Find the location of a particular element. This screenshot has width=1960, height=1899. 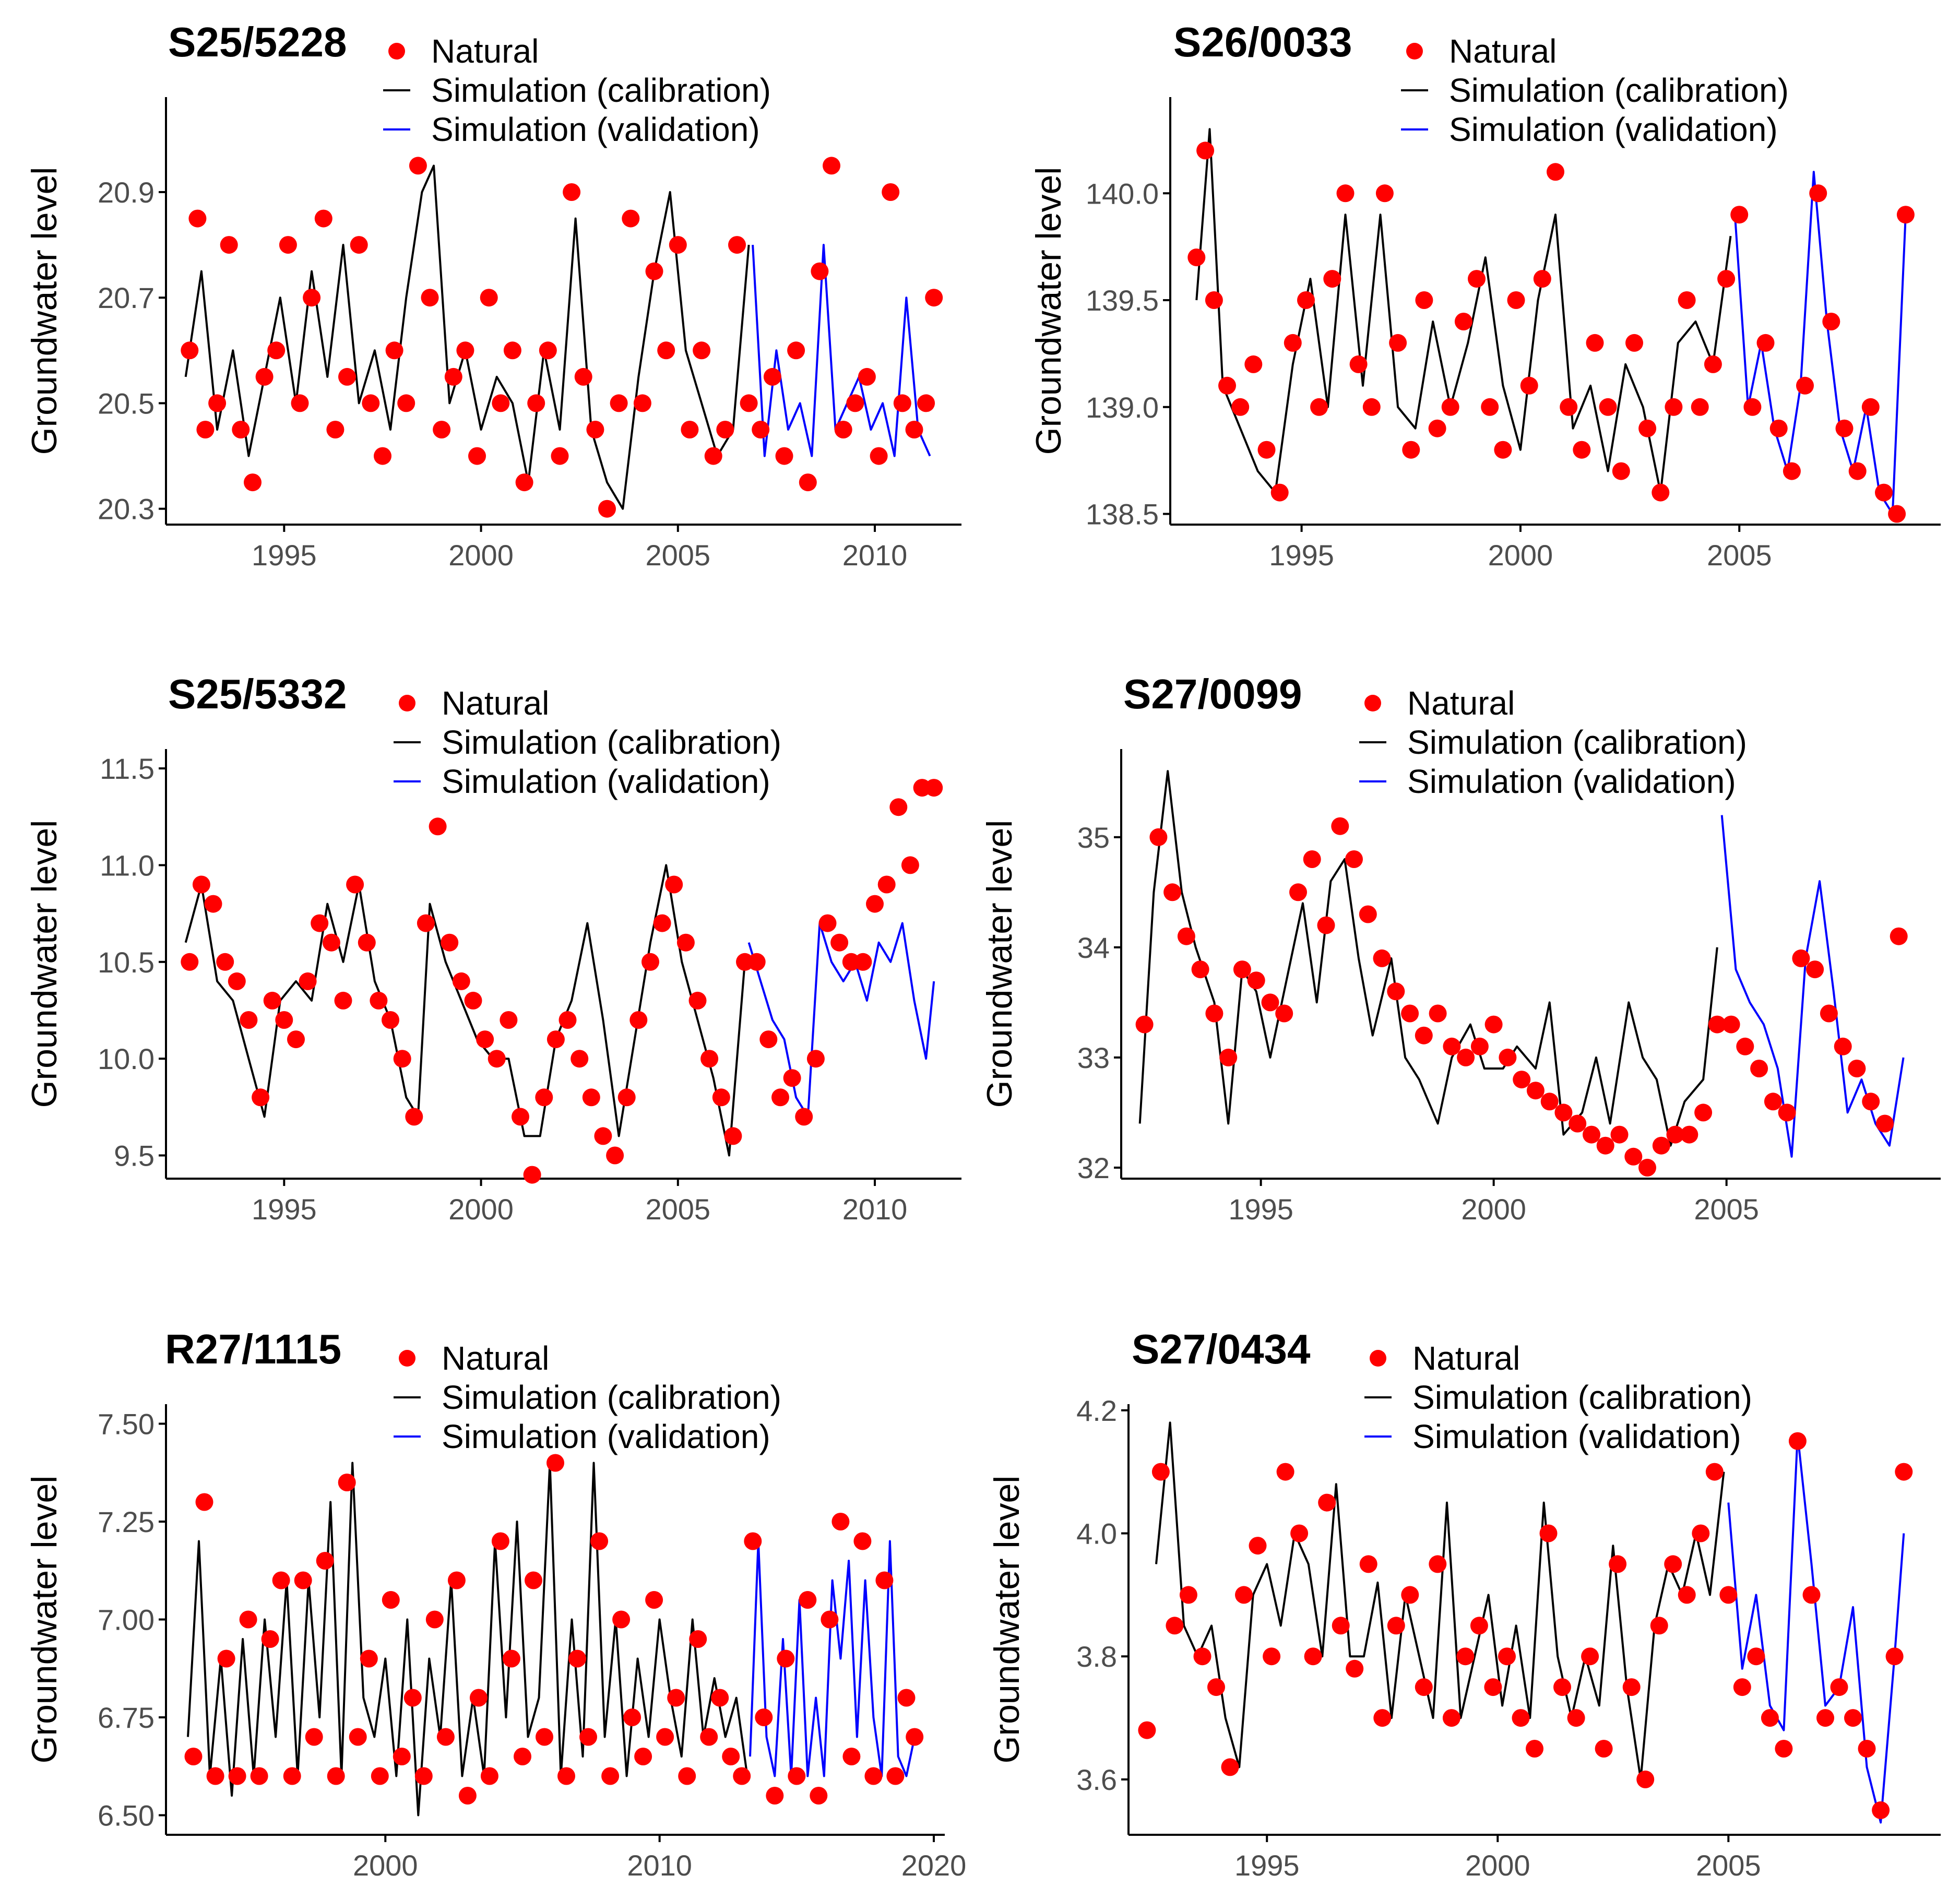

y-tick-label: 32 is located at coordinates (1093, 1168).